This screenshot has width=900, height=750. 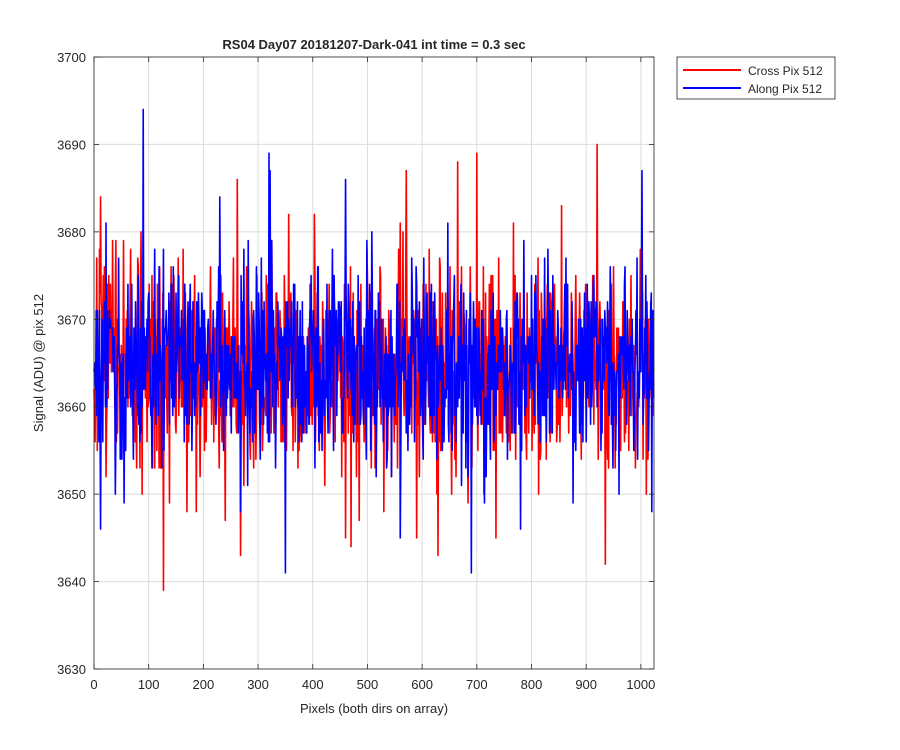 What do you see at coordinates (313, 684) in the screenshot?
I see `x-tick-label: 400` at bounding box center [313, 684].